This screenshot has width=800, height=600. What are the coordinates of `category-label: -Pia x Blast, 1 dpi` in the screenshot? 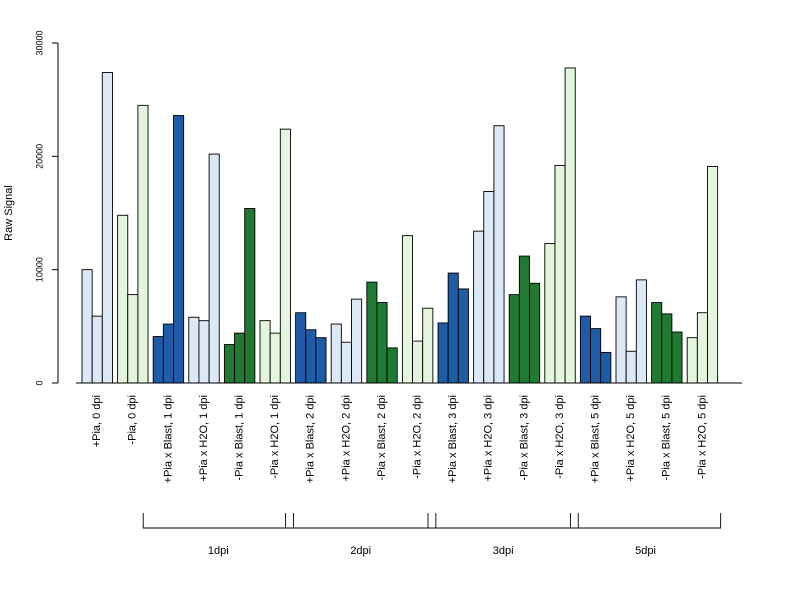 It's located at (240, 438).